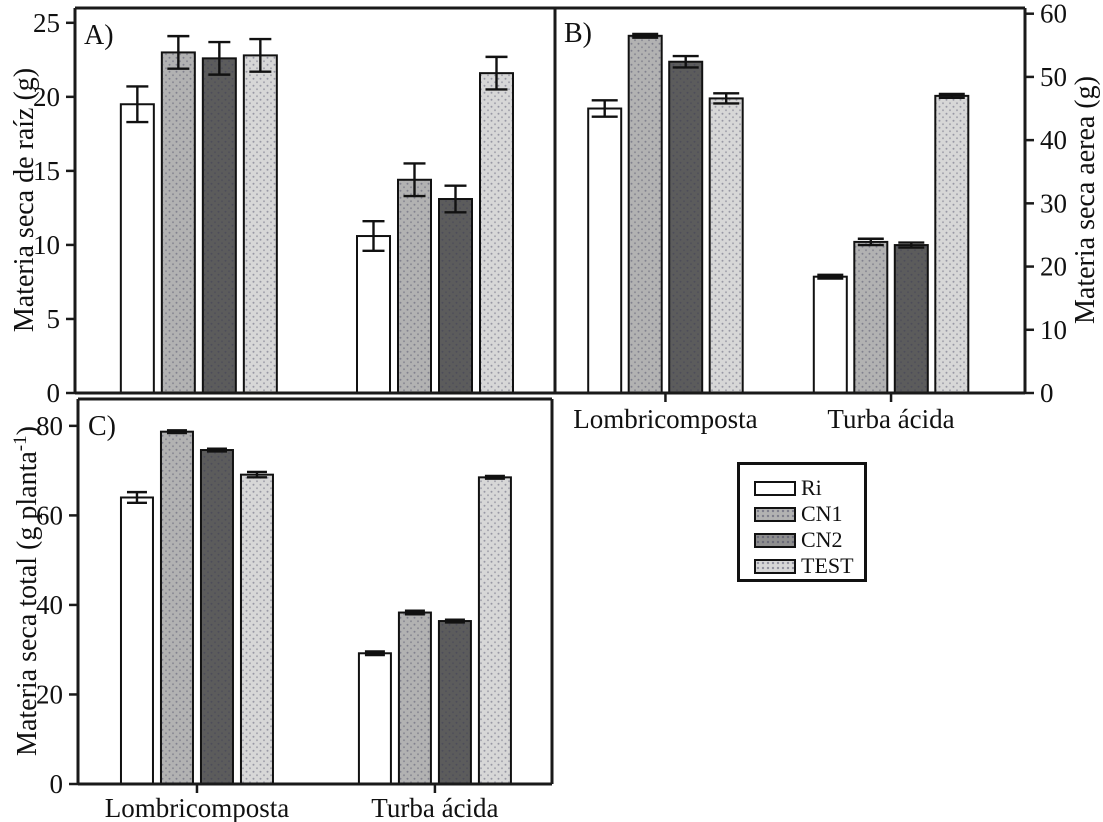 The image size is (1103, 822). I want to click on y-tick-label-30: 30, so click(1053, 203).